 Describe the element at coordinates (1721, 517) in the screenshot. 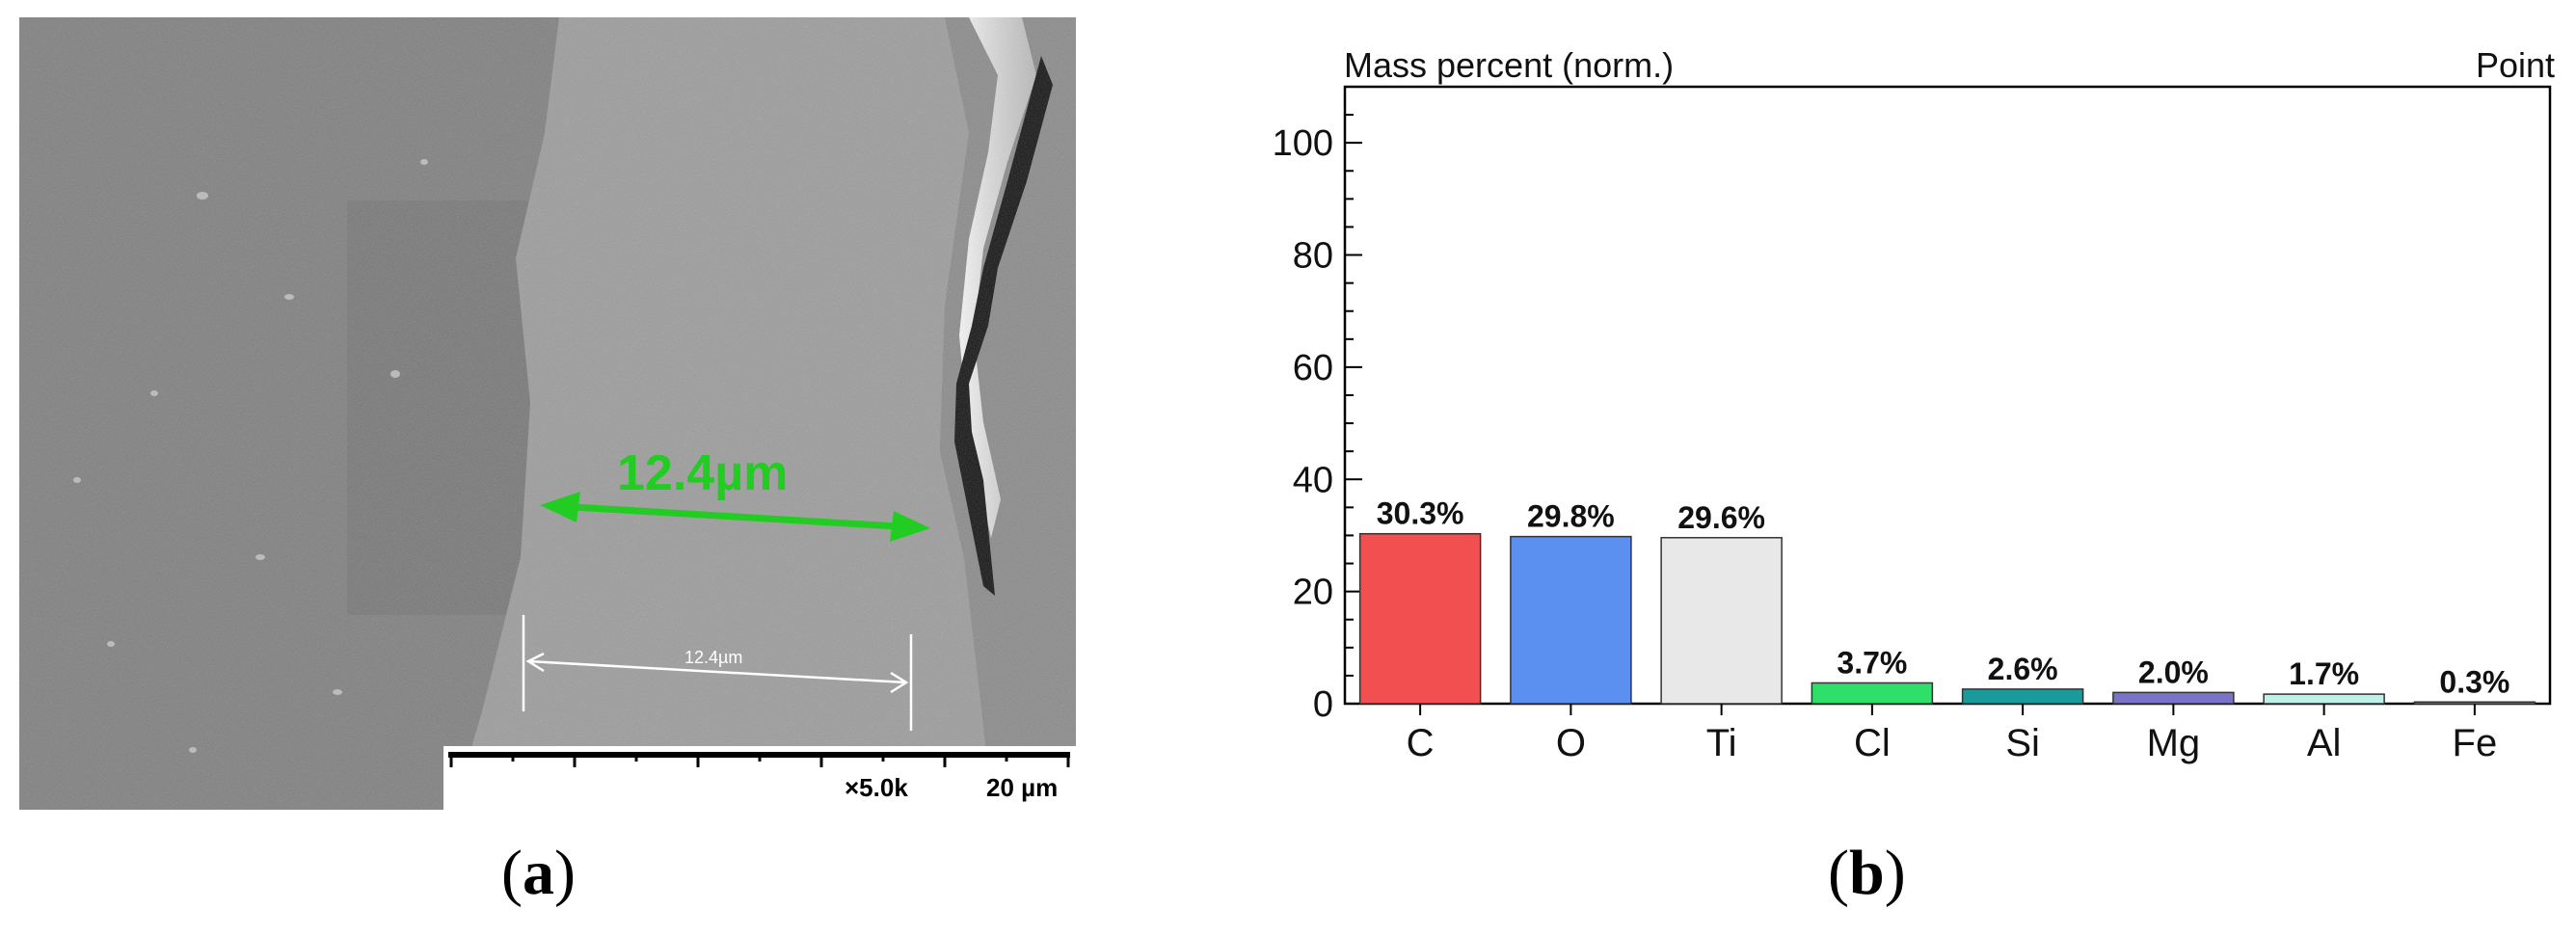

I see `data-label-Ti: 29.6%` at that location.